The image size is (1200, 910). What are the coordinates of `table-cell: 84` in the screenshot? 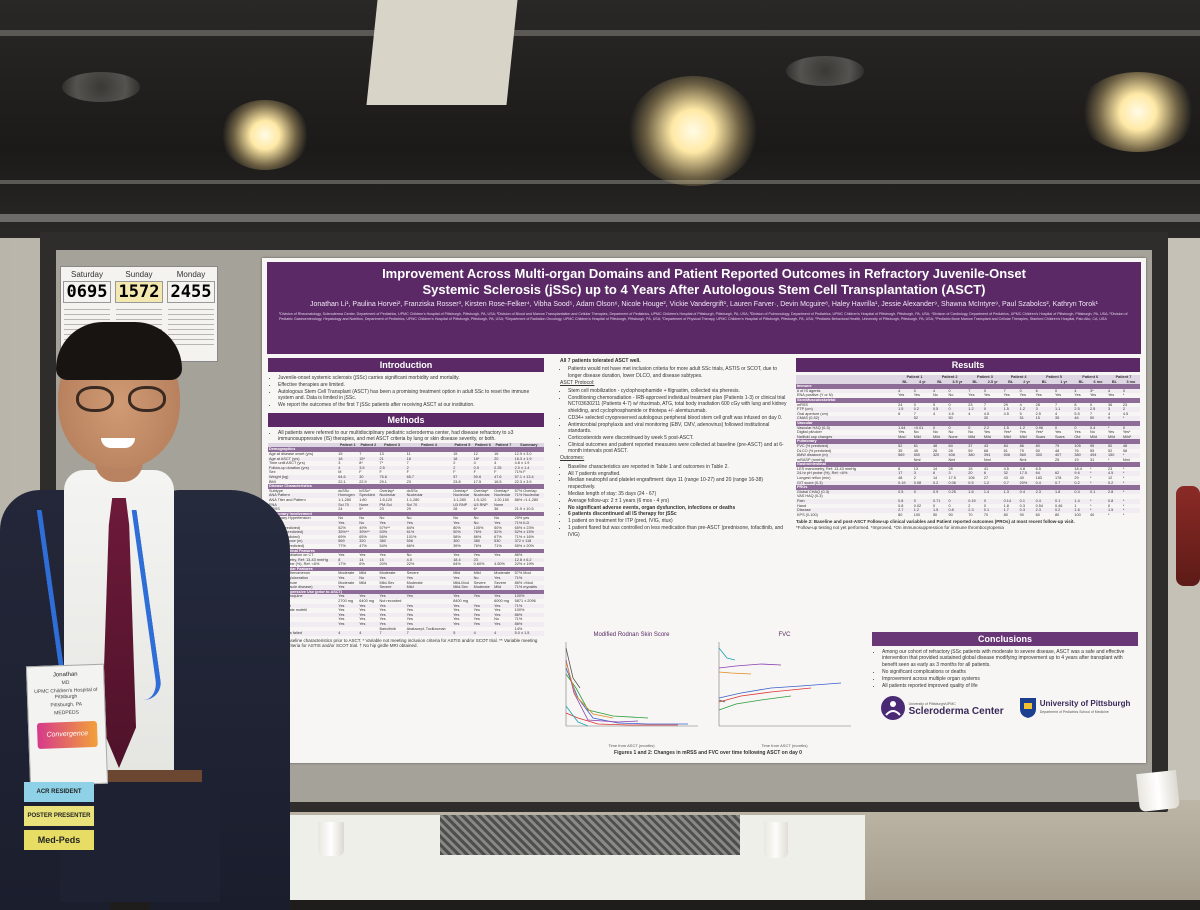 It's located at (1010, 446).